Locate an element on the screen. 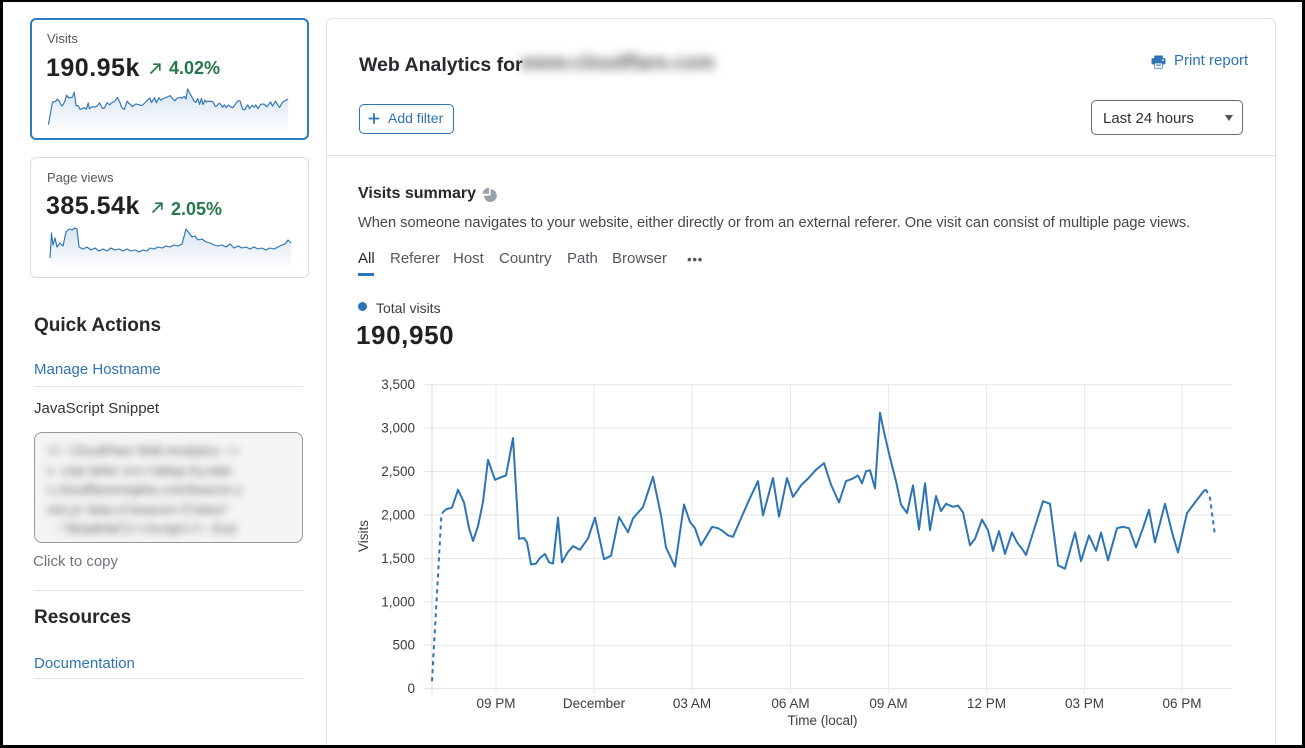  svg-text: 03 PM is located at coordinates (1084, 703).